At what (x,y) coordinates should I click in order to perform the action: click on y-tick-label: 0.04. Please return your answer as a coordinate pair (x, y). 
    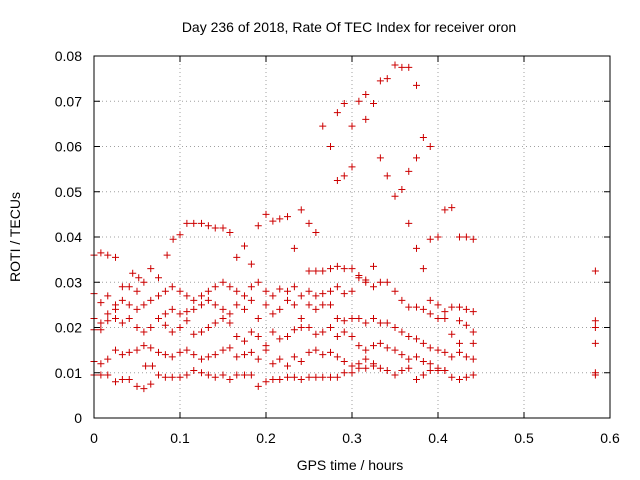
    Looking at the image, I should click on (68, 237).